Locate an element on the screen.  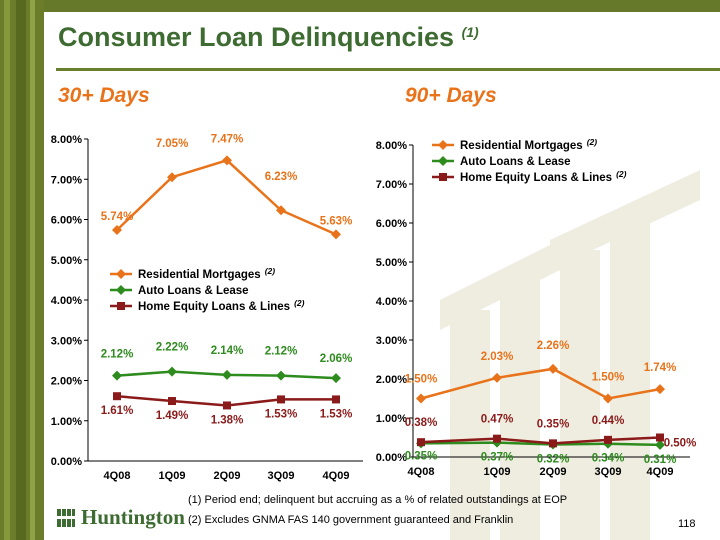
data-label: 0.50% is located at coordinates (680, 444).